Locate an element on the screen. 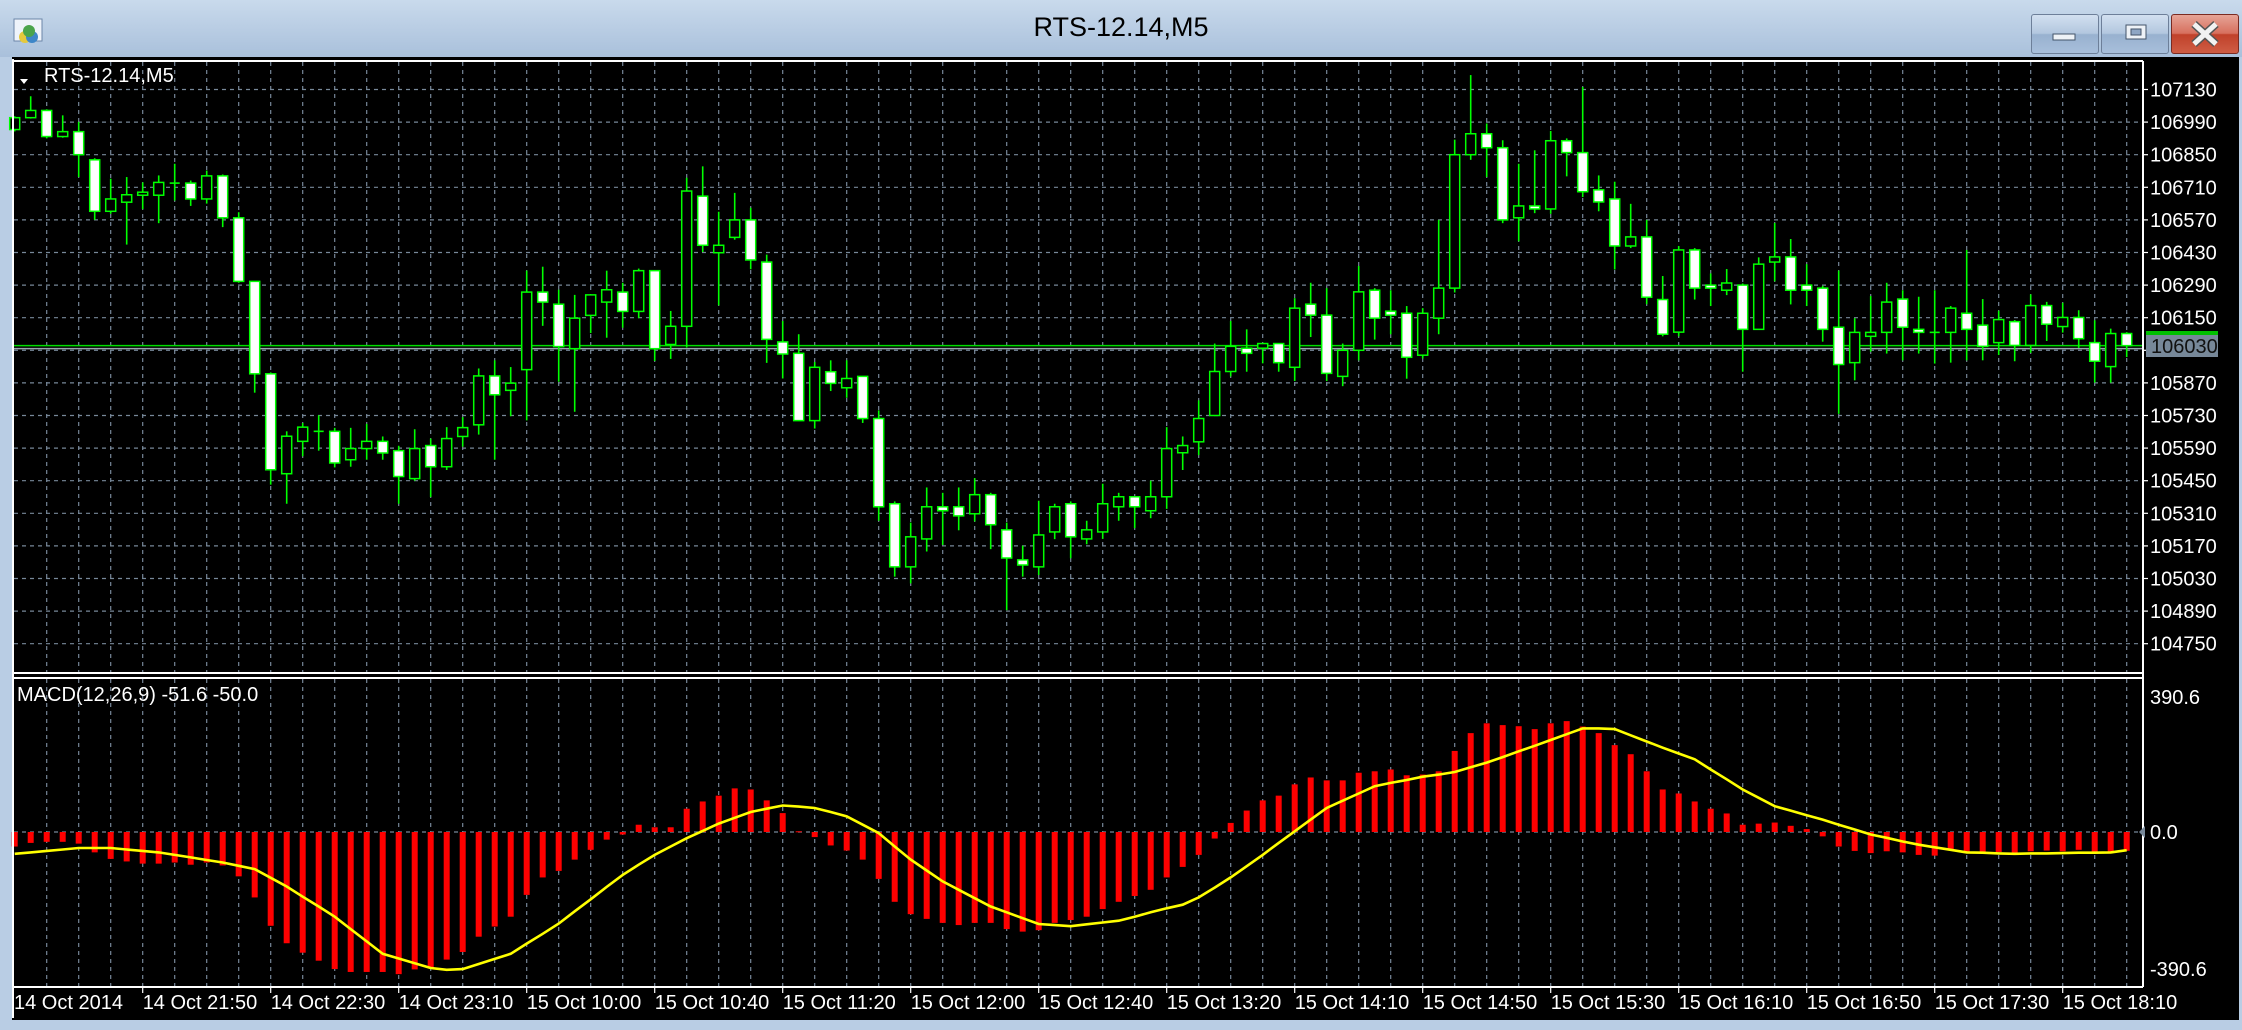  time-tick-label: 15 Oct 11:20 is located at coordinates (839, 1003).